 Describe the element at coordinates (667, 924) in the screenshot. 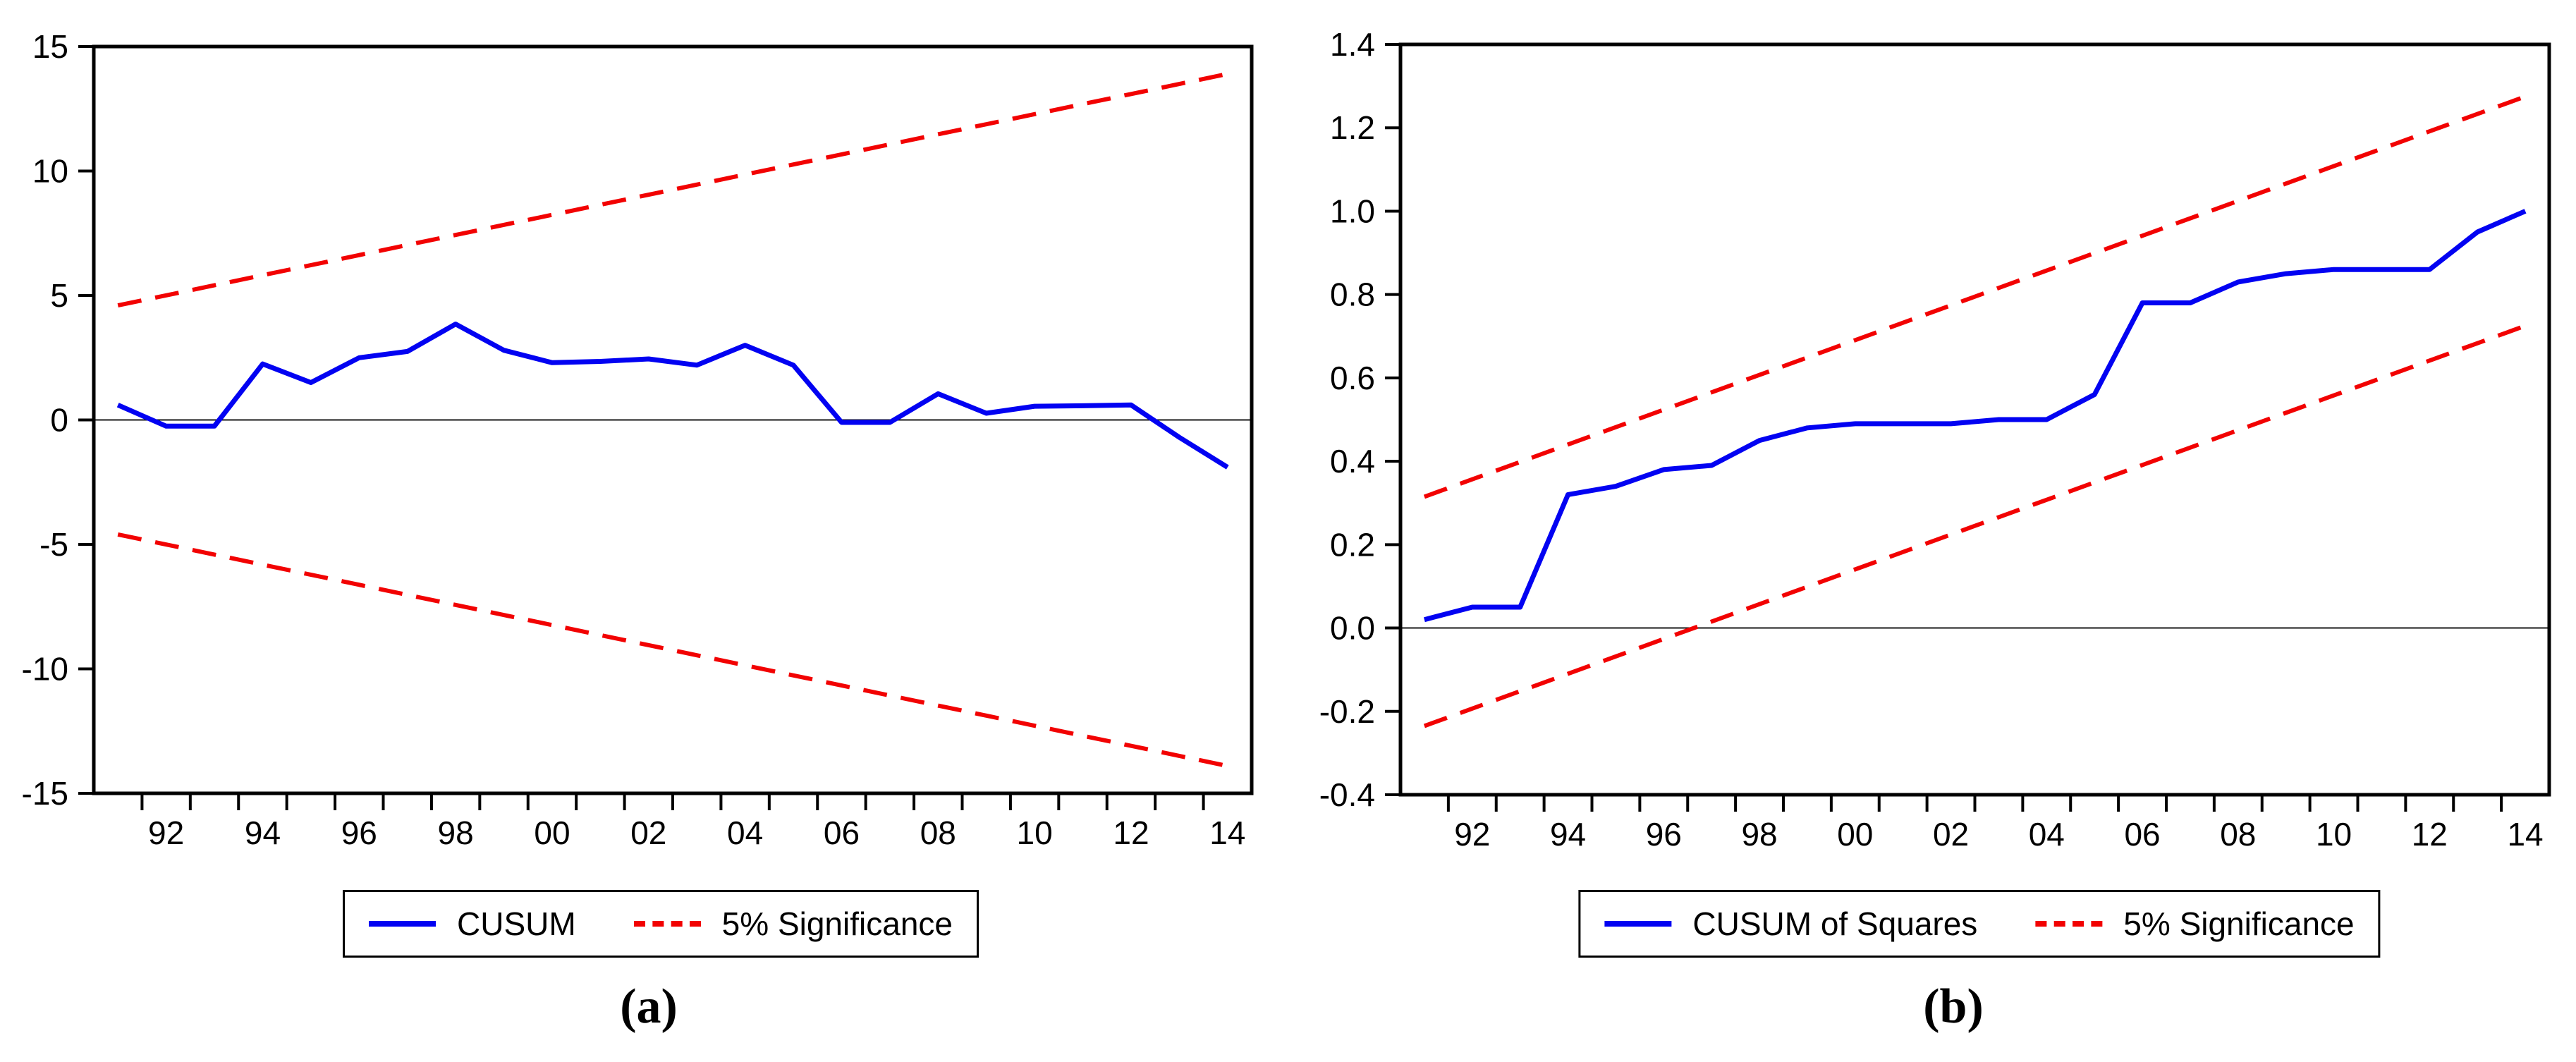

I see `significance-line-sample-a` at that location.